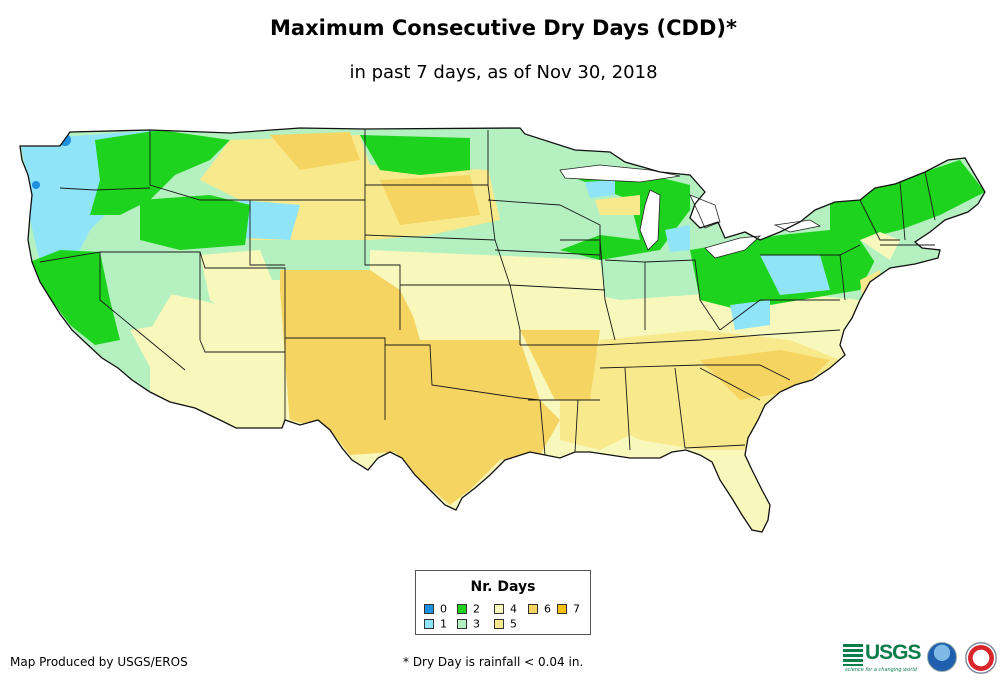  Describe the element at coordinates (476, 609) in the screenshot. I see `legend-label-2: 2` at that location.